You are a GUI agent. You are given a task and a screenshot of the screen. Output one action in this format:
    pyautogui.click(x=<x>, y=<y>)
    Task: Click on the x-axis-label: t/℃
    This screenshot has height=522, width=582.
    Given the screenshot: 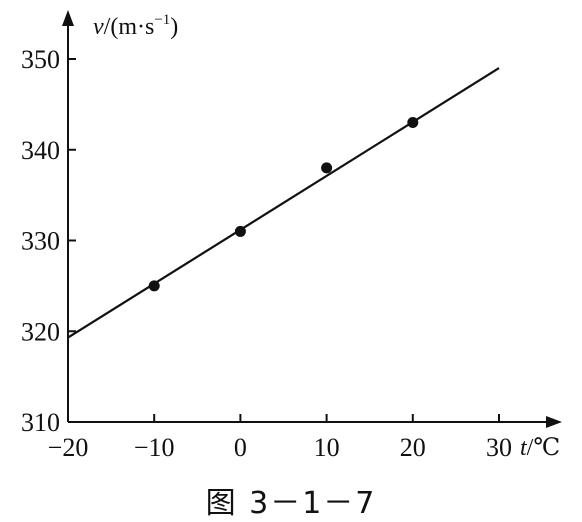 What is the action you would take?
    pyautogui.click(x=540, y=448)
    